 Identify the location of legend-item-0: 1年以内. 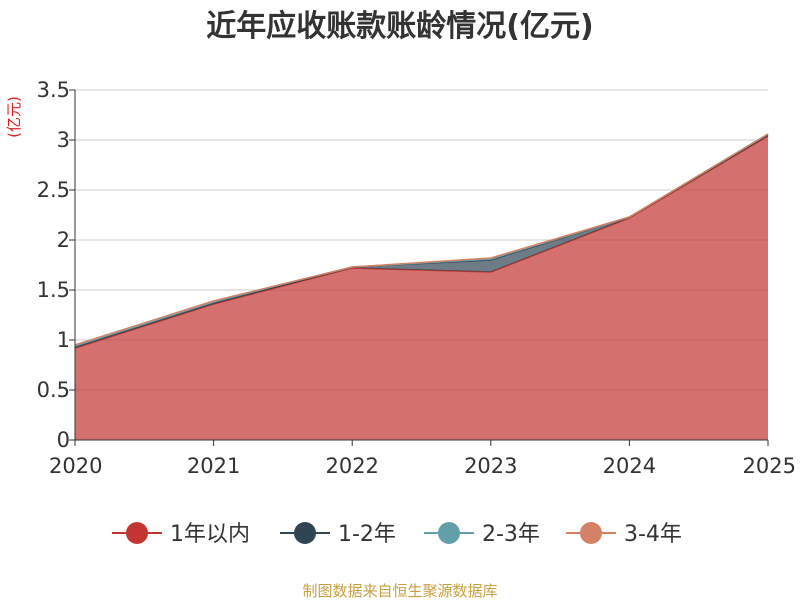
(181, 534).